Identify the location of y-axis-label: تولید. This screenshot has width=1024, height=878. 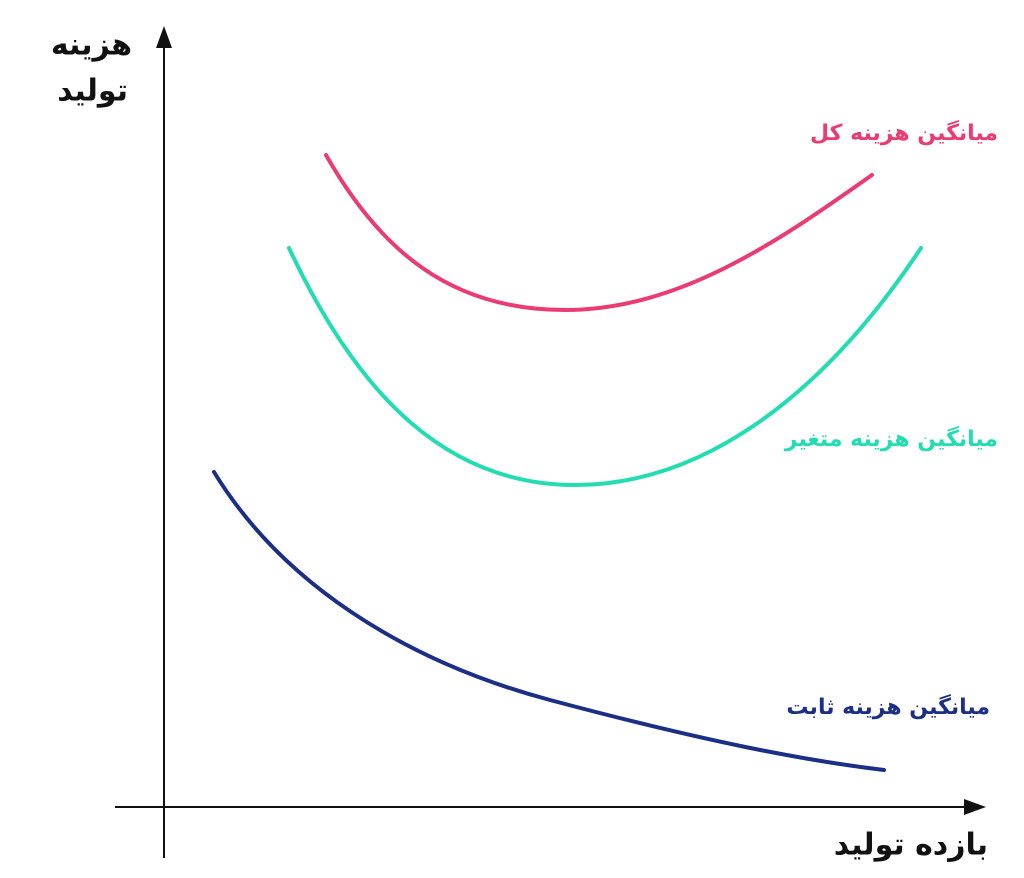
(92, 91).